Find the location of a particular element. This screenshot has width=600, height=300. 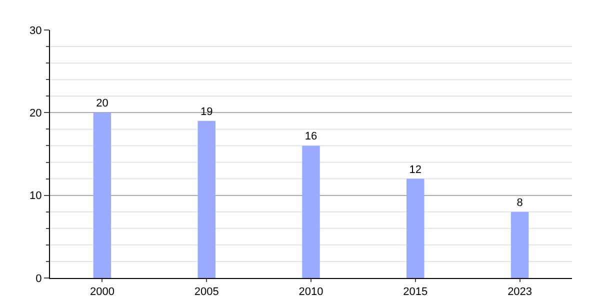

data-label: 16 is located at coordinates (311, 136).